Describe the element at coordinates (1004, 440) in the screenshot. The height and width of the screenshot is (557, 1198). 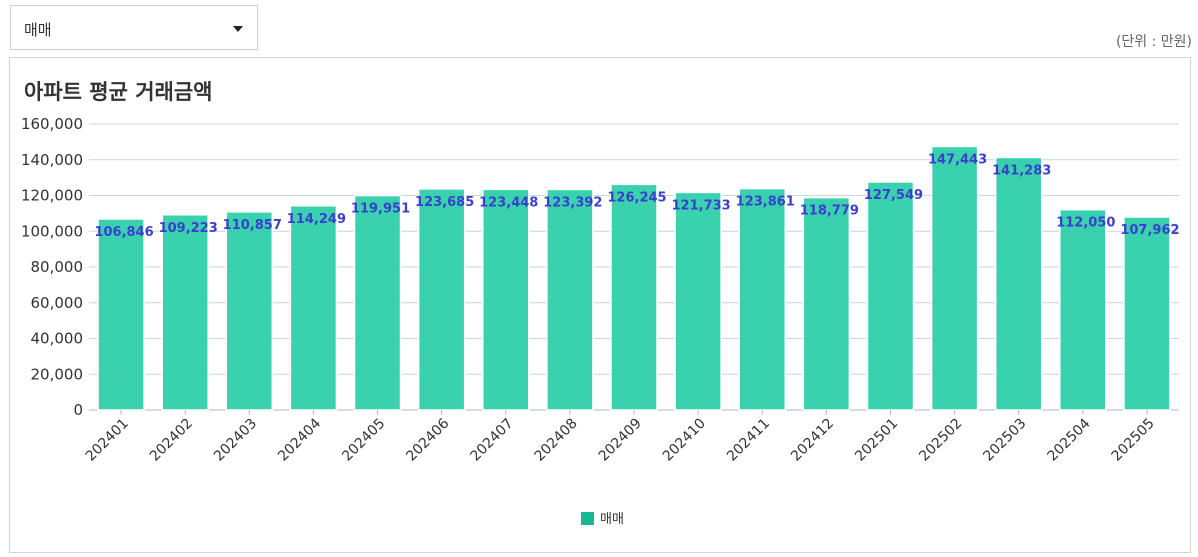
I see `x-tick-label: 202503` at that location.